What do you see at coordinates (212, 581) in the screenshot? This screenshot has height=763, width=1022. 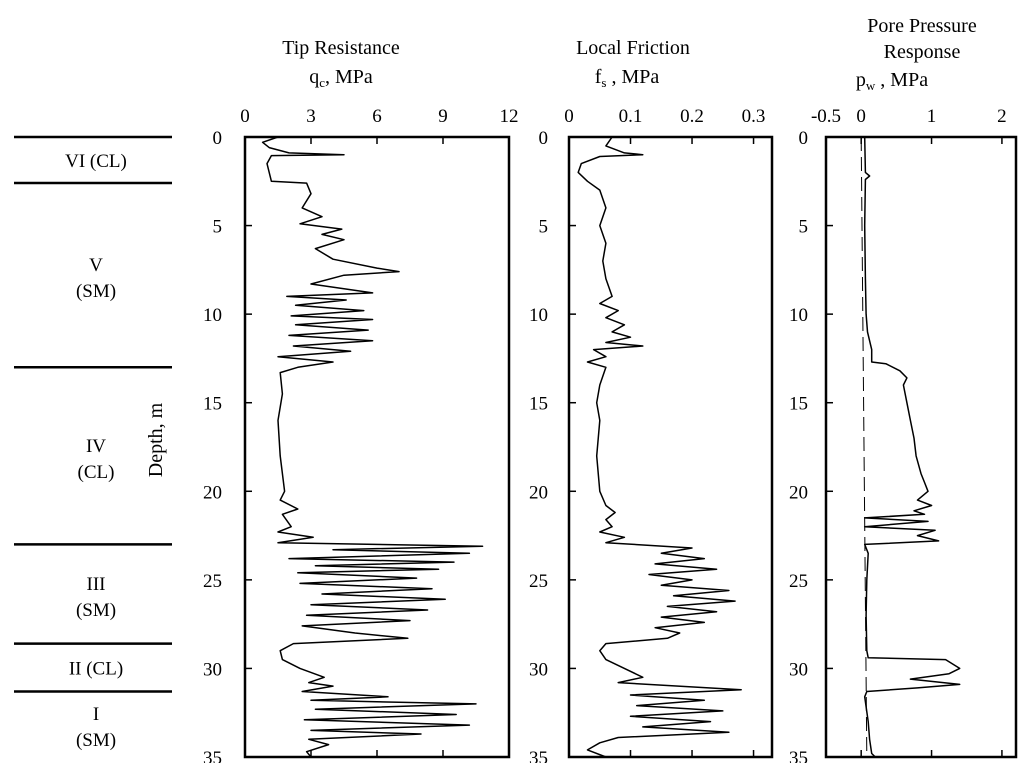 I see `tip-ytick-label: 25` at bounding box center [212, 581].